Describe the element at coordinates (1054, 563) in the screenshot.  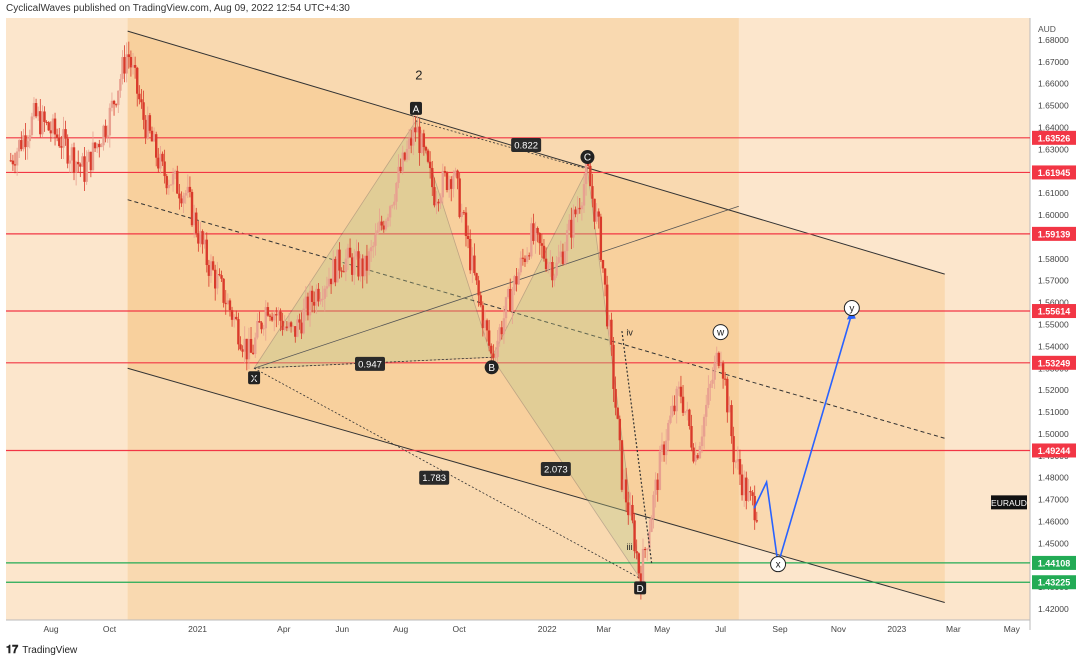
I see `level-tag-label-6: 1.44108` at that location.